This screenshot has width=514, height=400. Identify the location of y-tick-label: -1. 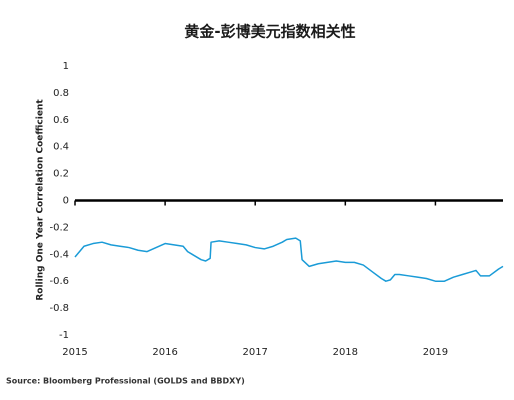
(64, 335).